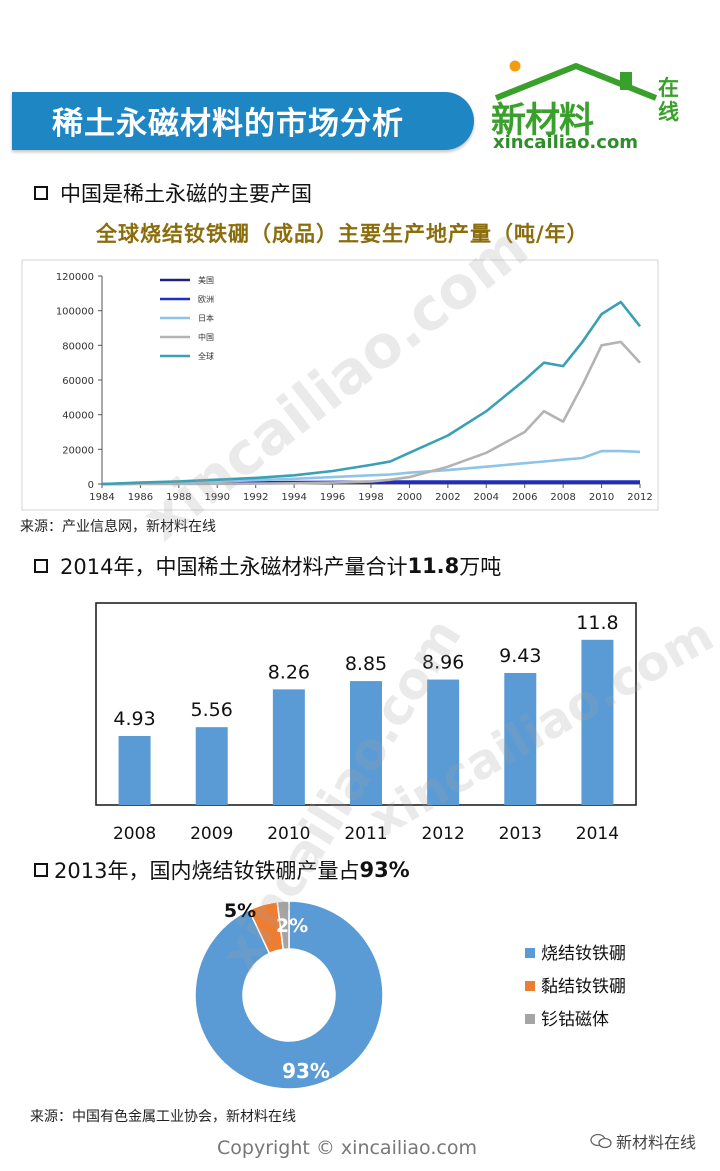  Describe the element at coordinates (583, 987) in the screenshot. I see `legend-label: 黏结钕铁硼` at that location.